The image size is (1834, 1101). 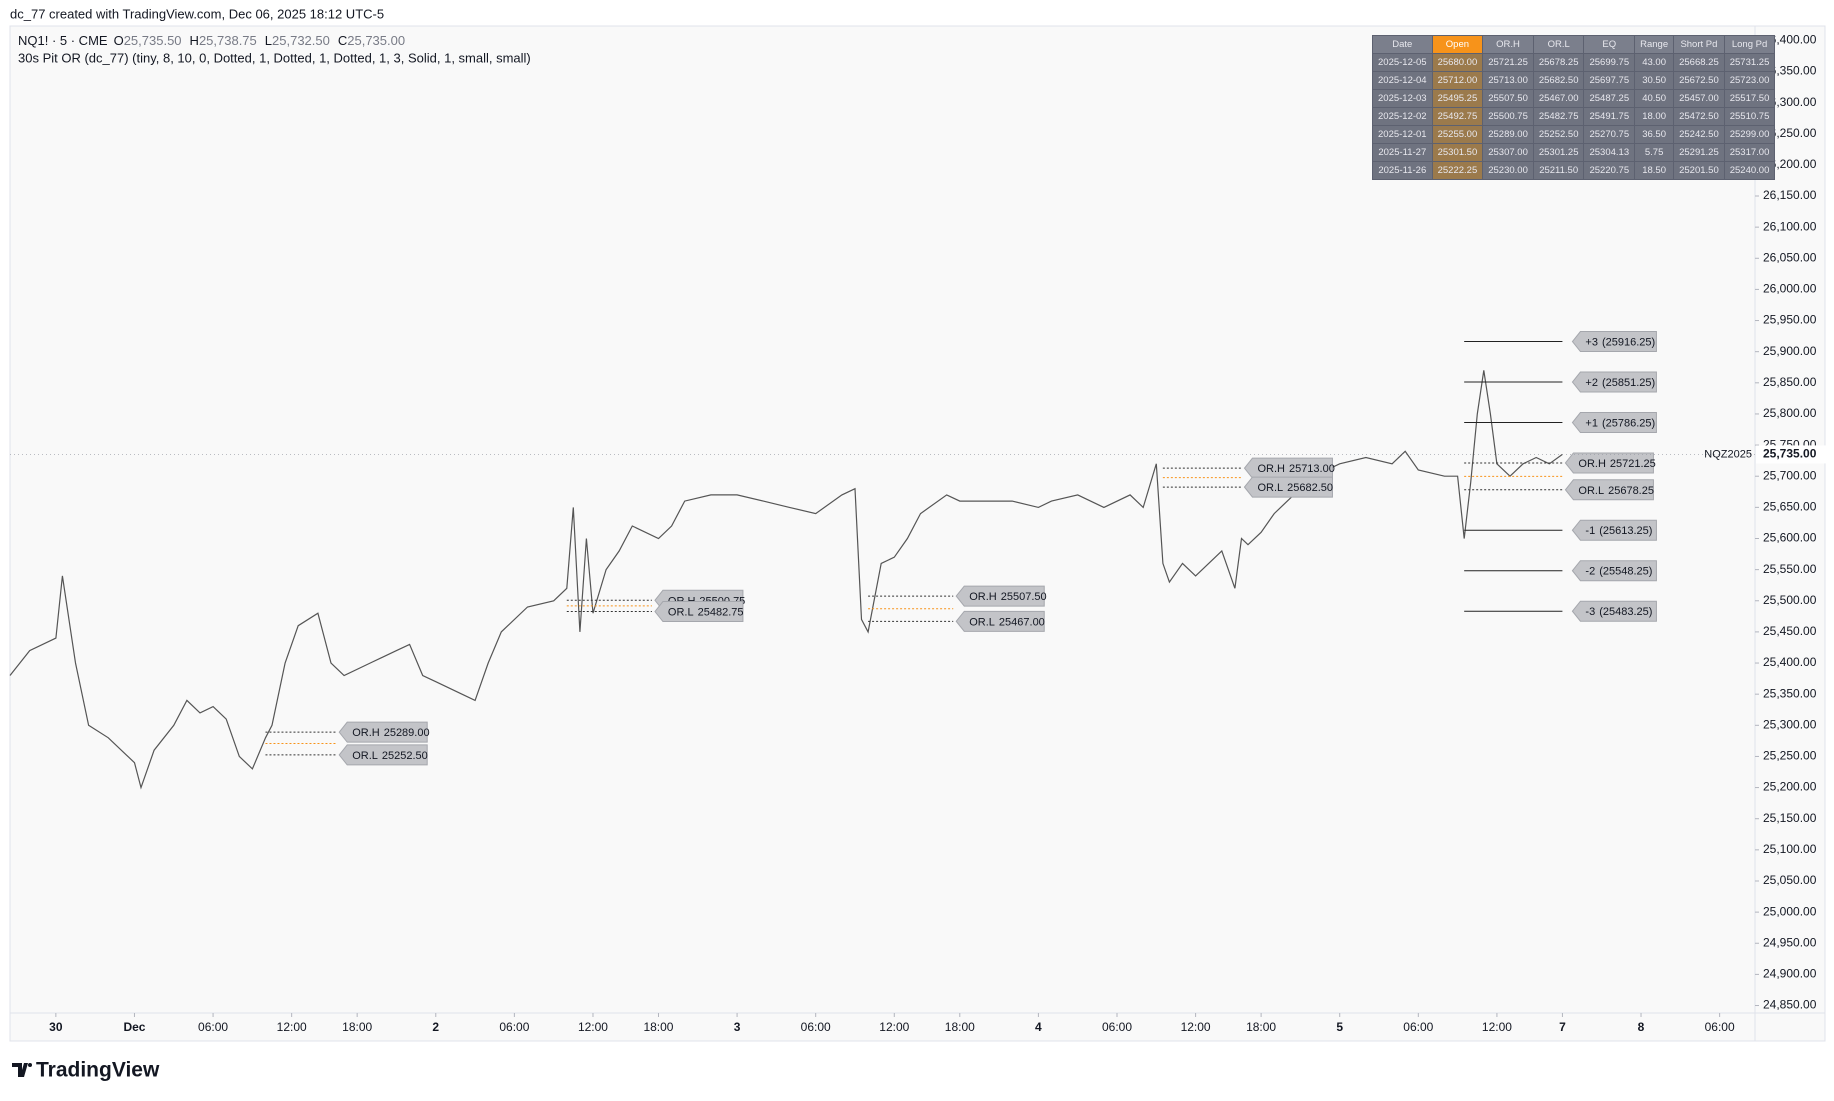 I want to click on level-label-part: 25721.25, so click(x=1633, y=464).